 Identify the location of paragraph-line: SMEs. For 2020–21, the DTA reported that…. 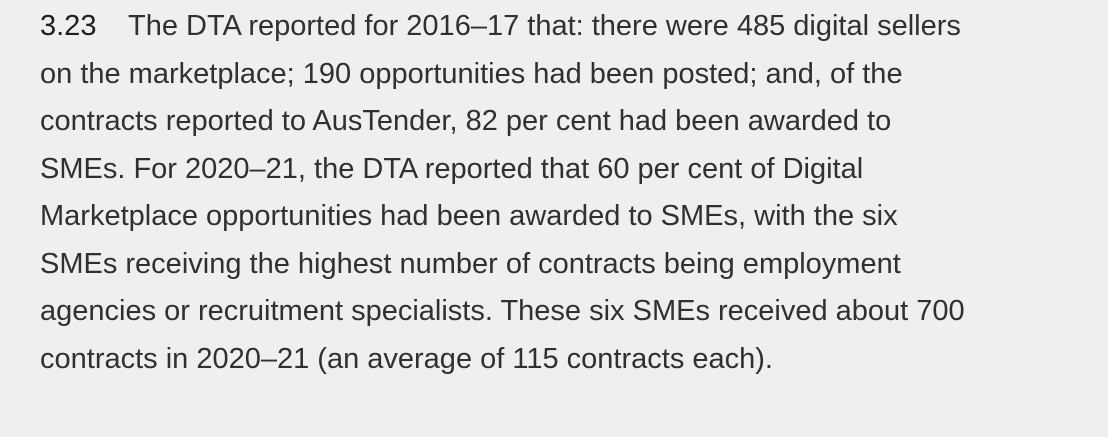
(452, 168).